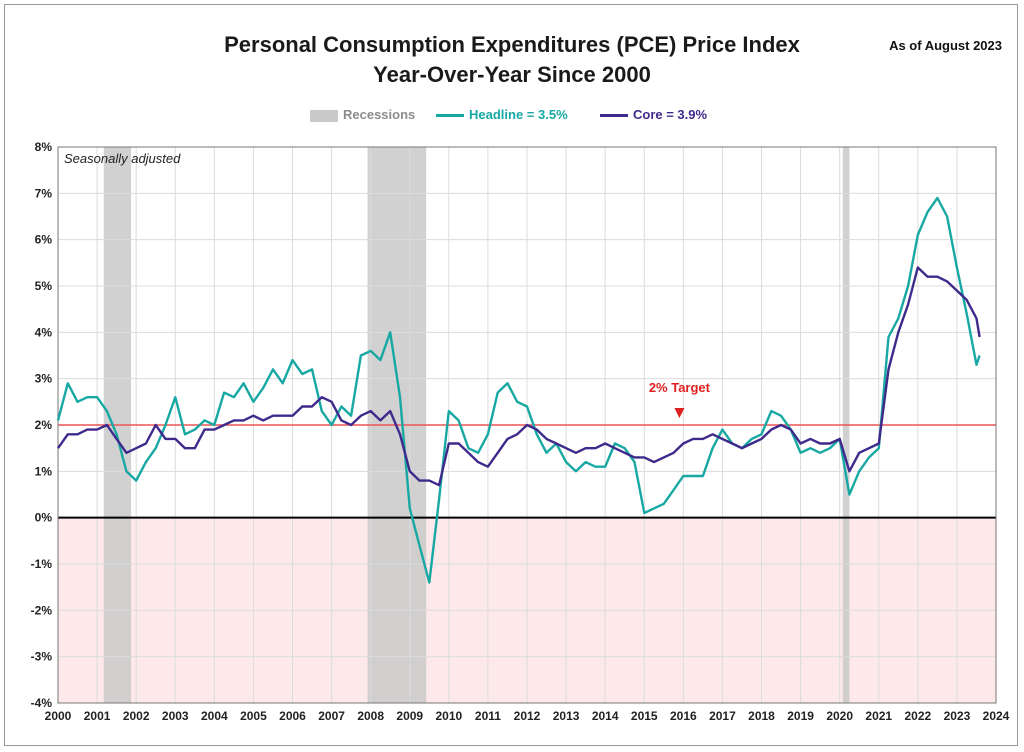 The height and width of the screenshot is (752, 1024). I want to click on x-tick-label: 2000, so click(58, 716).